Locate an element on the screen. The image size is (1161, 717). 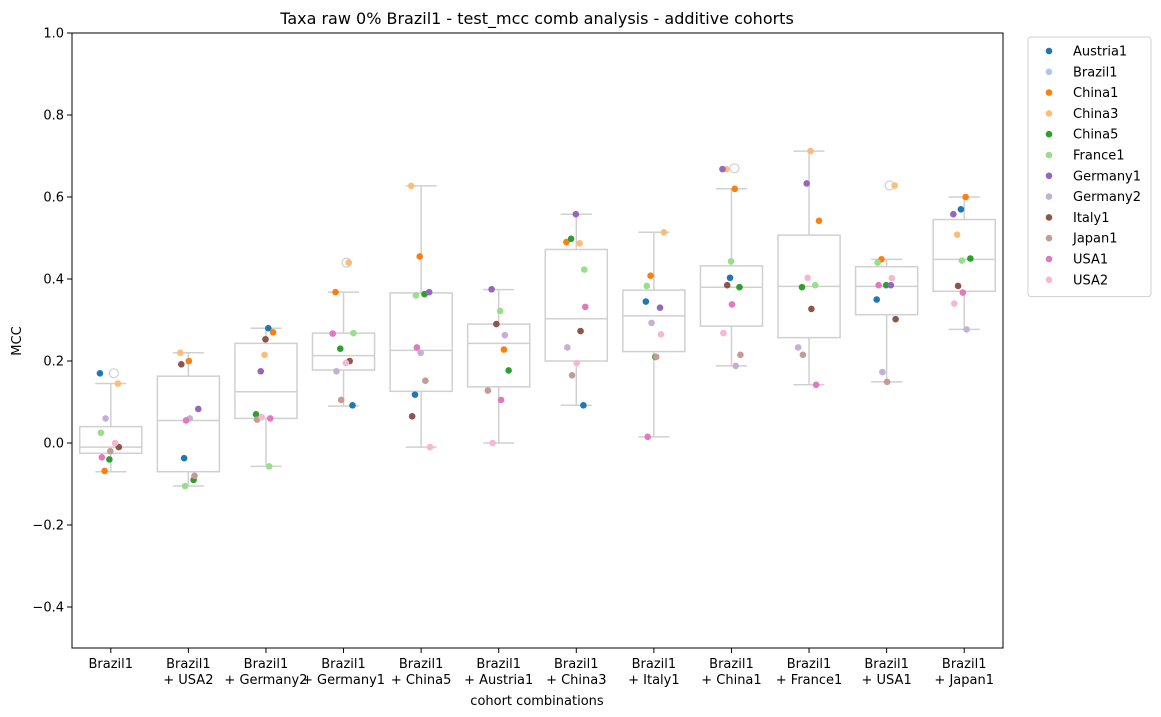
legend-label: Japan1 is located at coordinates (1095, 239).